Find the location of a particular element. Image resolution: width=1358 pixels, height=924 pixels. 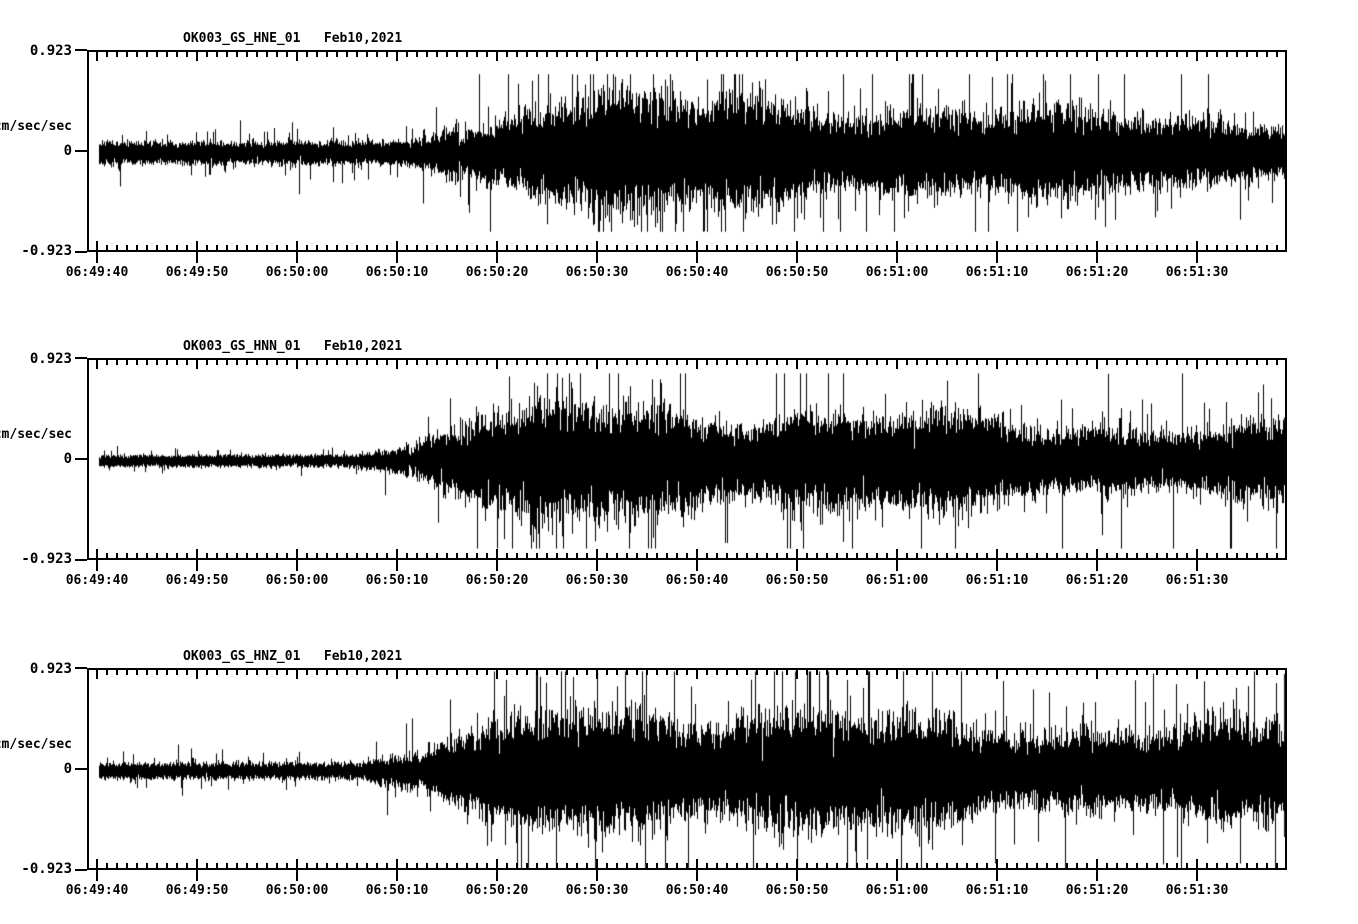

panel-title-hne: OK003_GS_HNE_01 Feb10,2021 is located at coordinates (293, 38).